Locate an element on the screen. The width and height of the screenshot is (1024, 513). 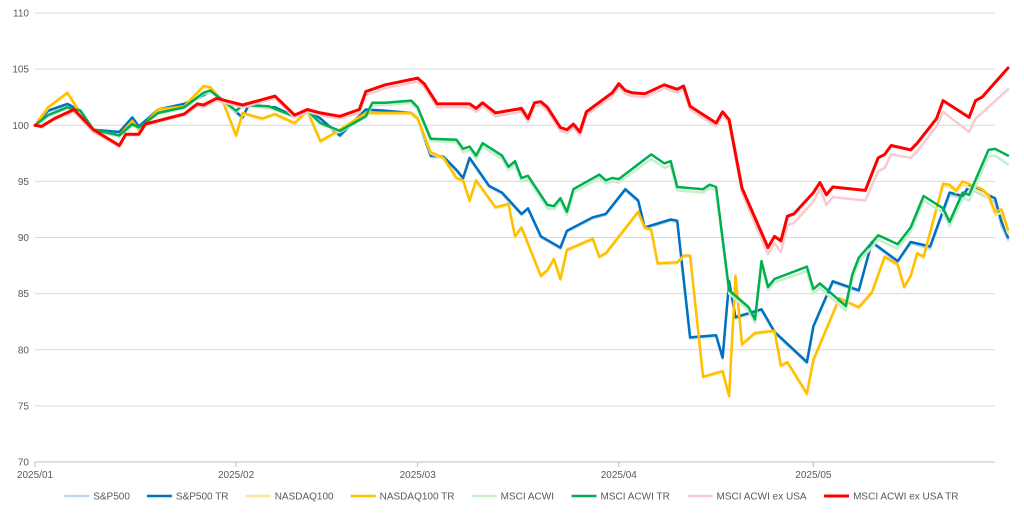
y-tick-label: 100 is located at coordinates (20, 126).